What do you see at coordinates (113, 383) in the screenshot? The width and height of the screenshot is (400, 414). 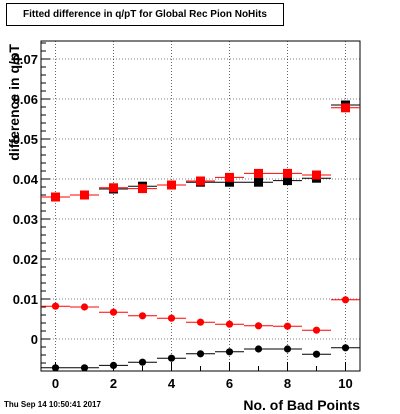 I see `x-tick-label: 2` at bounding box center [113, 383].